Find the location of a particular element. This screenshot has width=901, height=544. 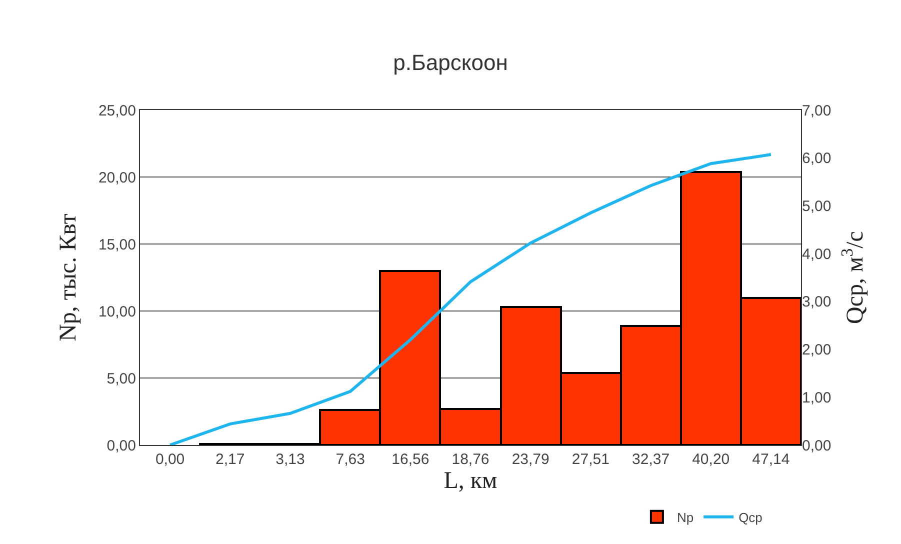

y-tick-label: 15,00 is located at coordinates (117, 245).